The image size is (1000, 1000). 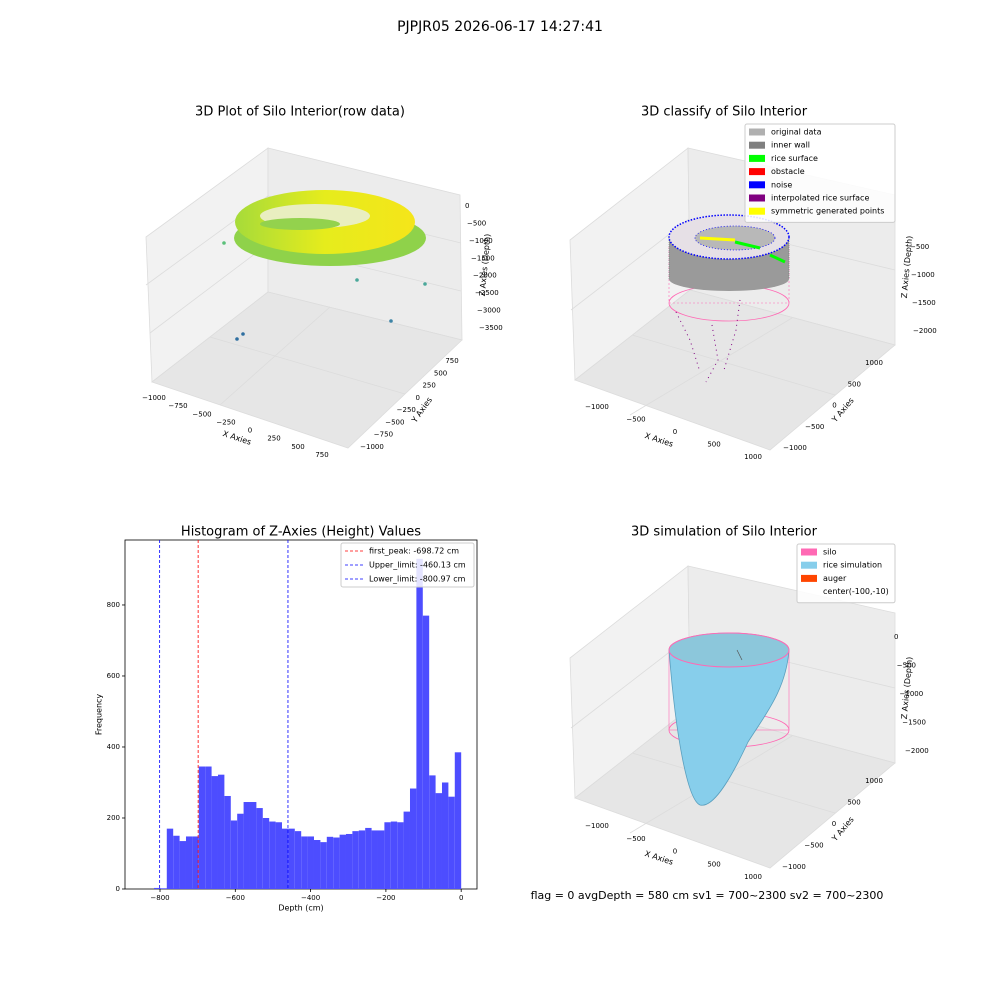 I want to click on chart-title: 3D classify of Silo Interior, so click(x=724, y=112).